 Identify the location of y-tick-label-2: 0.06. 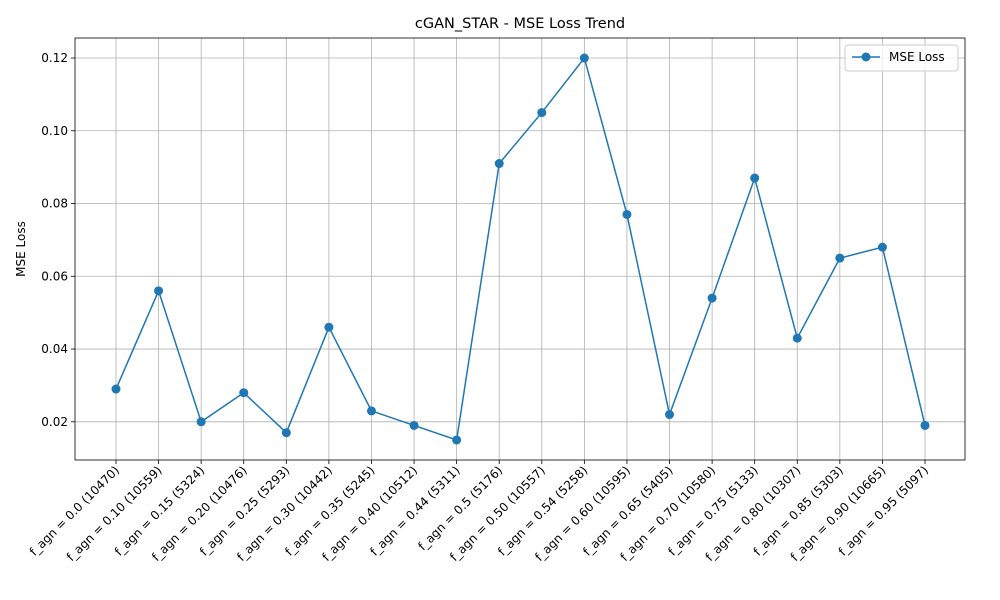
(54, 276).